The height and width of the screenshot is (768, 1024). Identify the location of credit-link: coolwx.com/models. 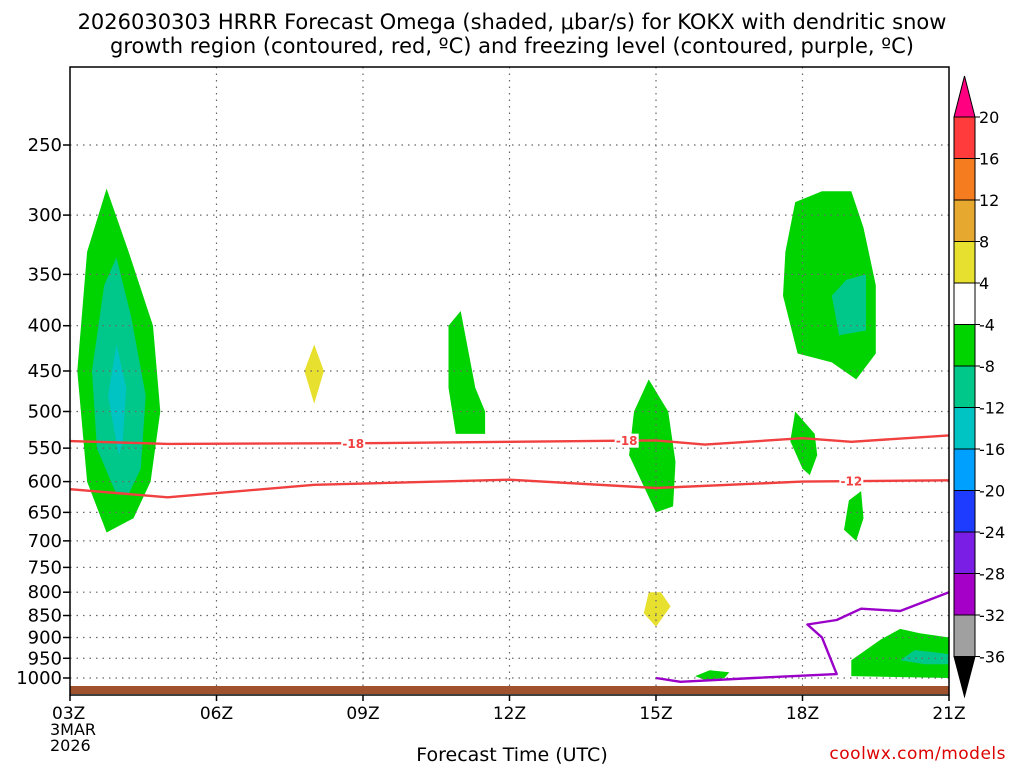
(917, 754).